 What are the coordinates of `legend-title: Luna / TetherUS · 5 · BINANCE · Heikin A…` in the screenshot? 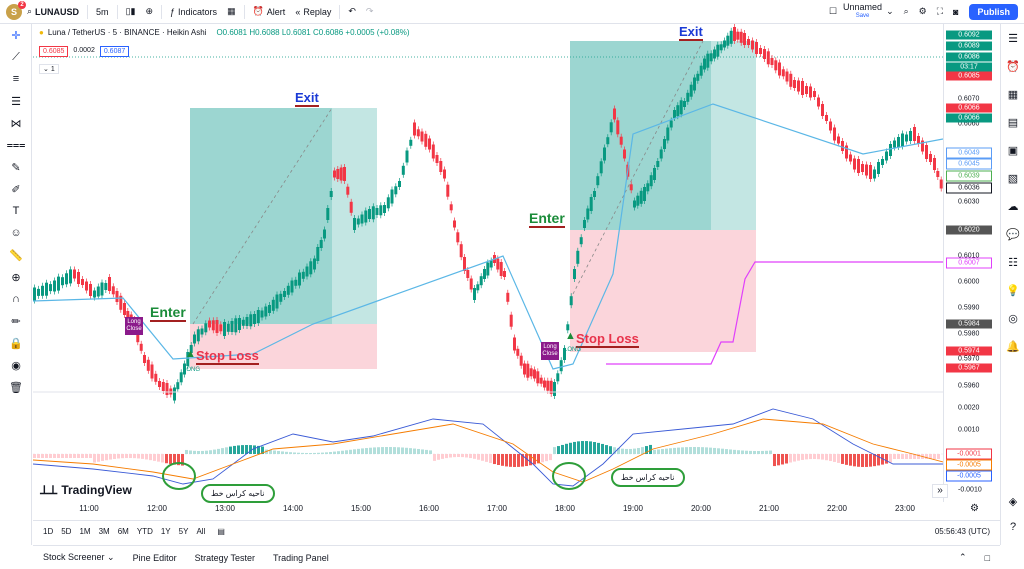 It's located at (127, 32).